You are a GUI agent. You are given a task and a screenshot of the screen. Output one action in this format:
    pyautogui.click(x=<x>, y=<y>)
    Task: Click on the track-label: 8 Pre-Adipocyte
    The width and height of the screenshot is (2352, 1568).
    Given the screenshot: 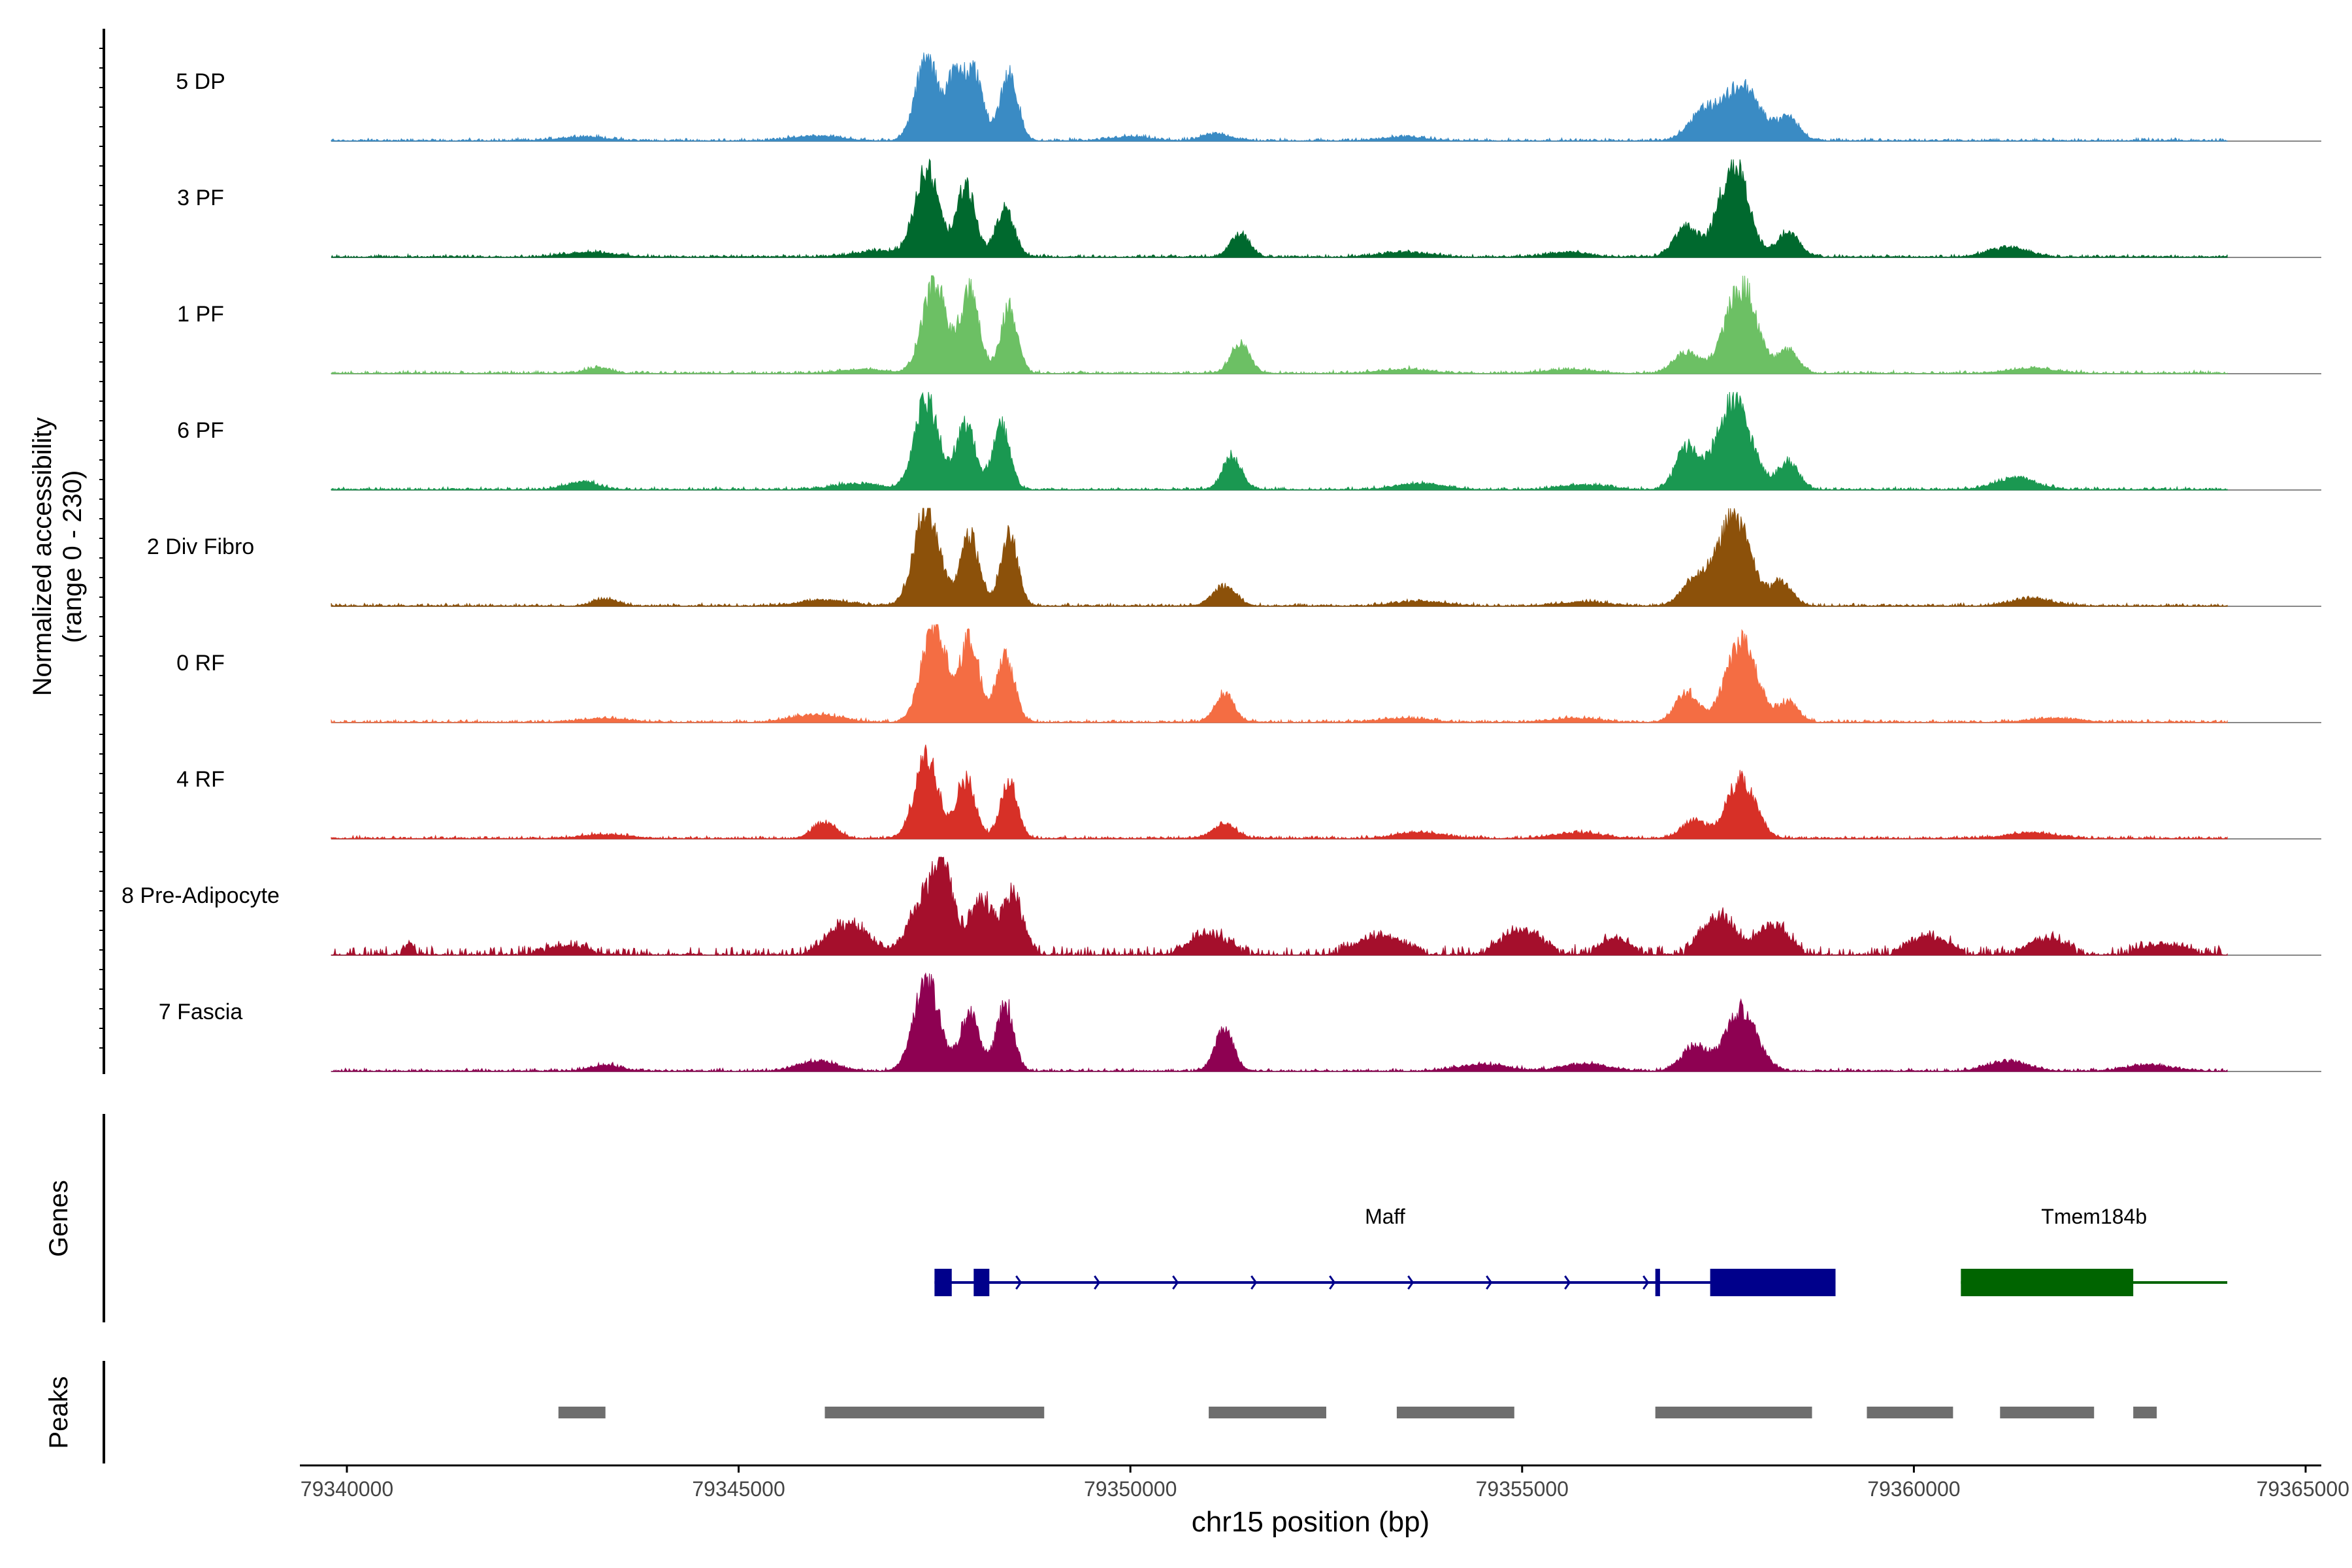 What is the action you would take?
    pyautogui.click(x=201, y=895)
    